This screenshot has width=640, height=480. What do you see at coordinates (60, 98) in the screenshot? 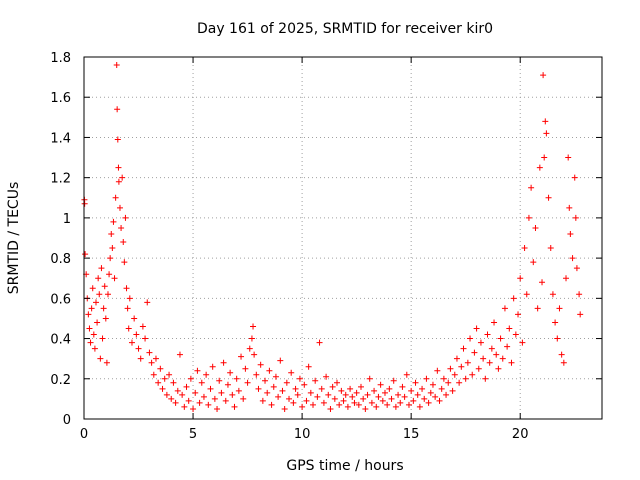
I see `y-tick-label: 1.6` at bounding box center [60, 98].